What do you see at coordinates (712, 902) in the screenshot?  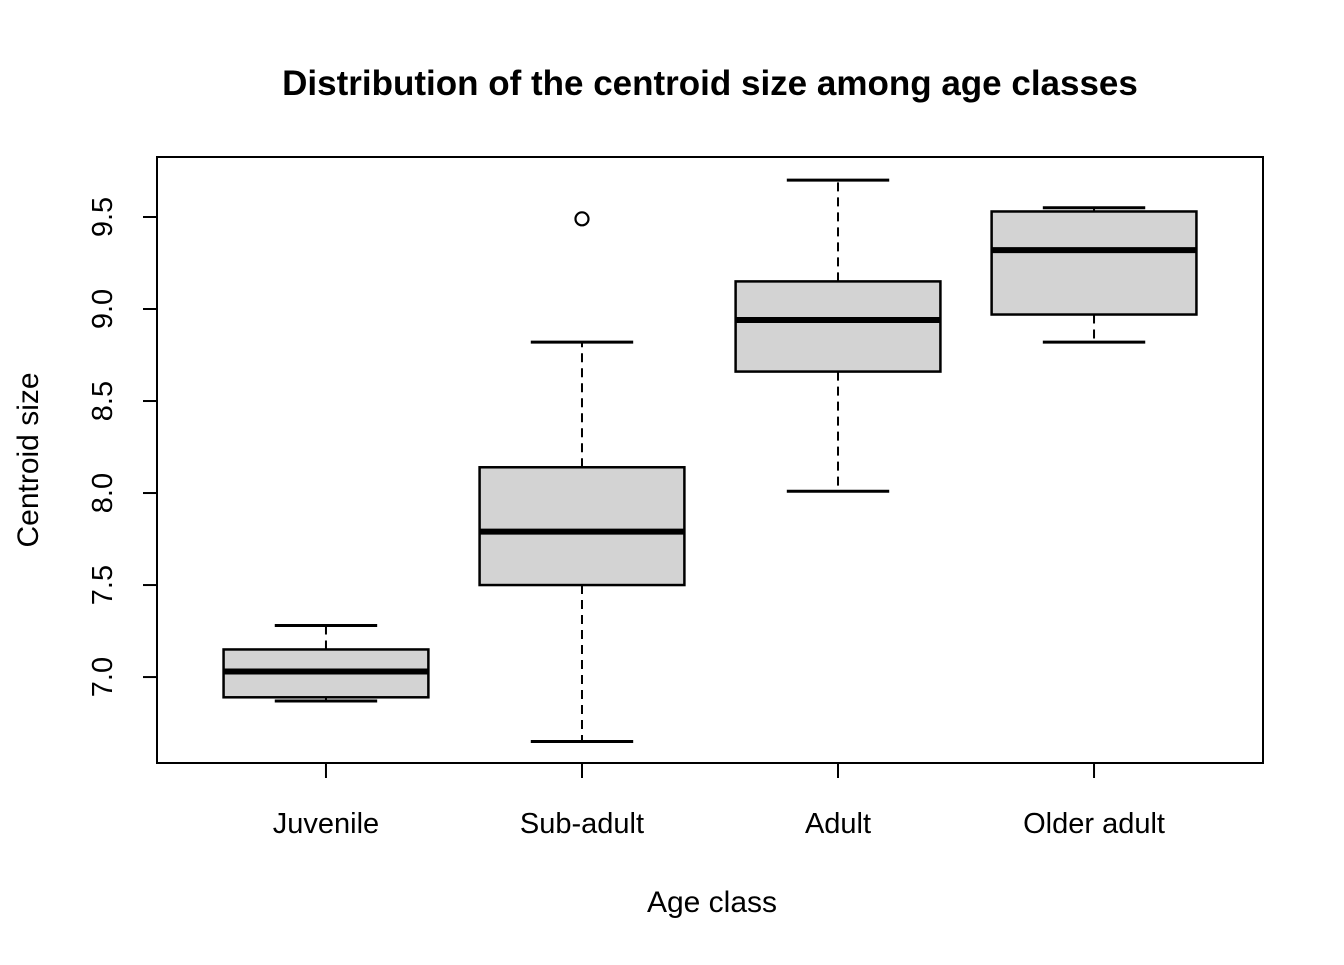 I see `x-axis-title: Age class` at bounding box center [712, 902].